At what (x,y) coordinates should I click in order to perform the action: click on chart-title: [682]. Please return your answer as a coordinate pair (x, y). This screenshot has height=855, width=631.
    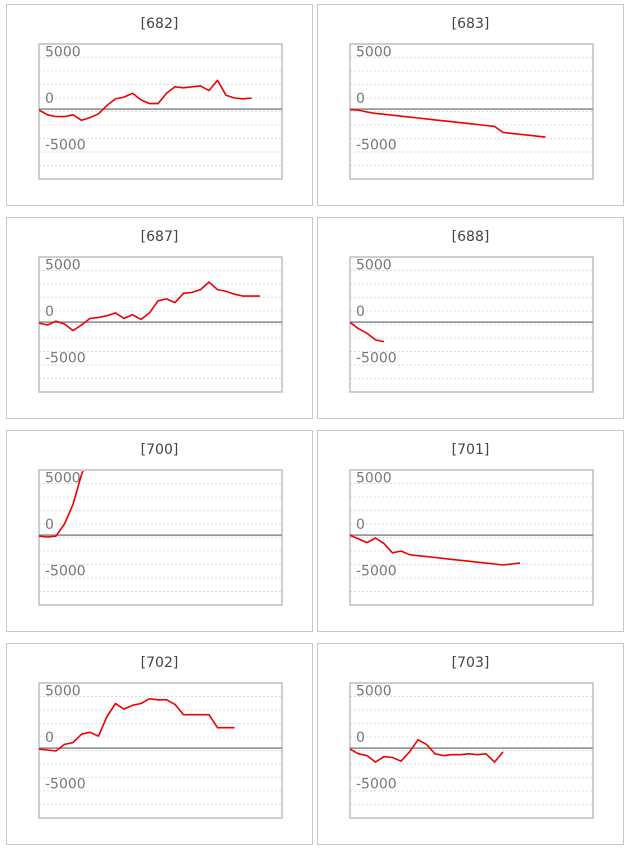
    Looking at the image, I should click on (159, 24).